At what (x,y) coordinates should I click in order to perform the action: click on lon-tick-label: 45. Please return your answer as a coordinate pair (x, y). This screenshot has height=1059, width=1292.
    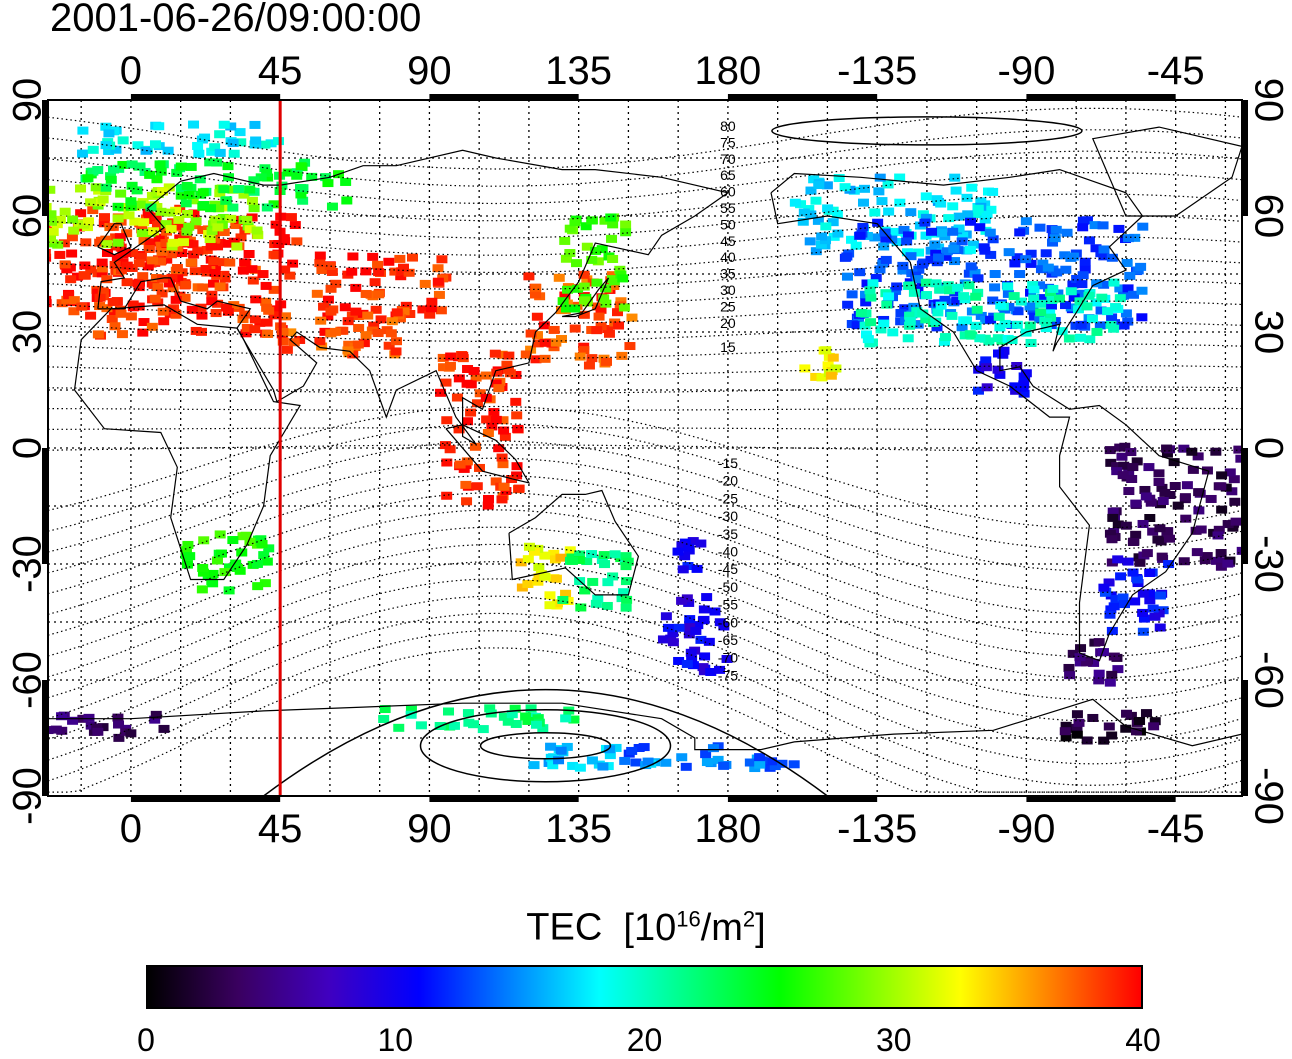
    Looking at the image, I should click on (280, 71).